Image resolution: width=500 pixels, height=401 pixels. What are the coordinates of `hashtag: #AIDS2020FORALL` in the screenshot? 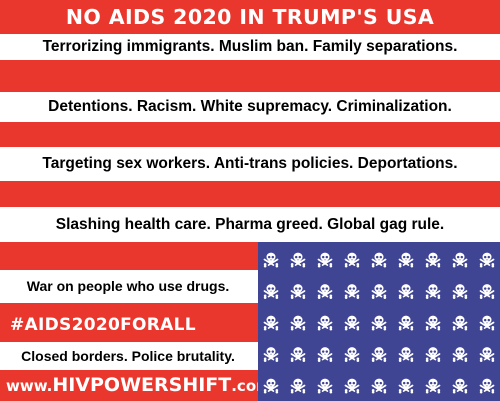 It's located at (103, 325).